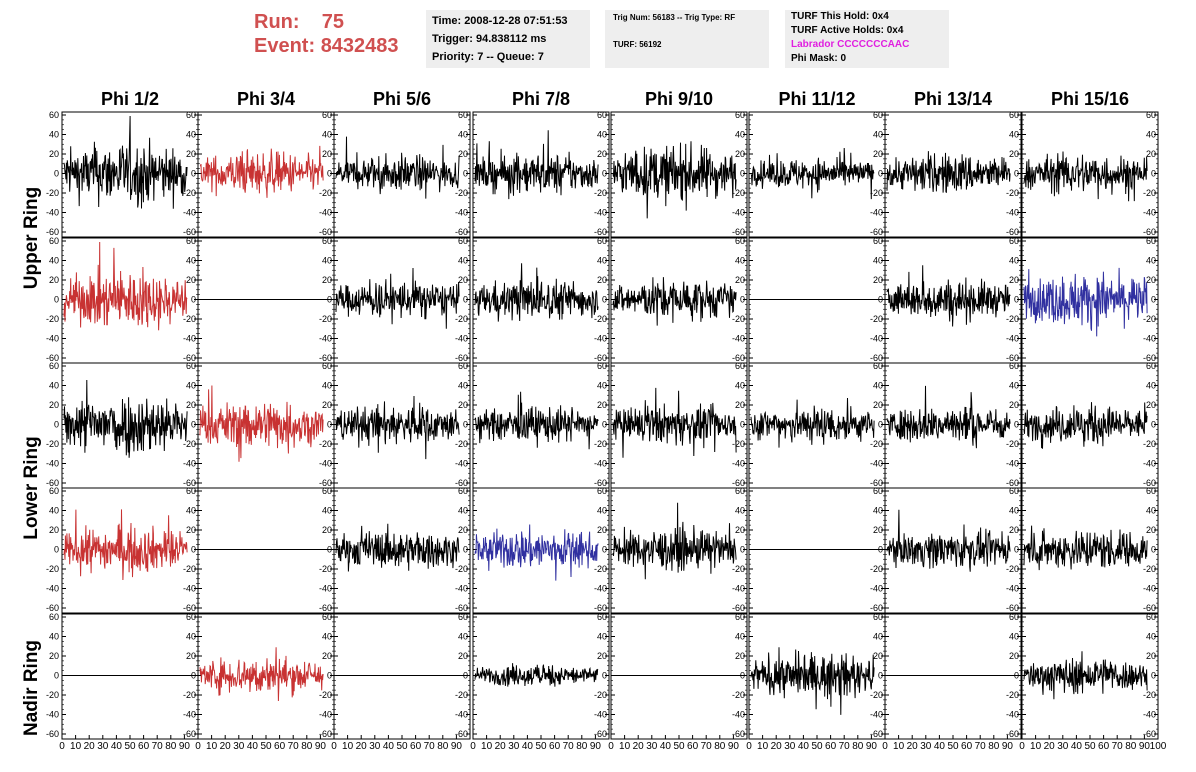 The height and width of the screenshot is (772, 1196). I want to click on column-header-4: Phi 7/8, so click(541, 99).